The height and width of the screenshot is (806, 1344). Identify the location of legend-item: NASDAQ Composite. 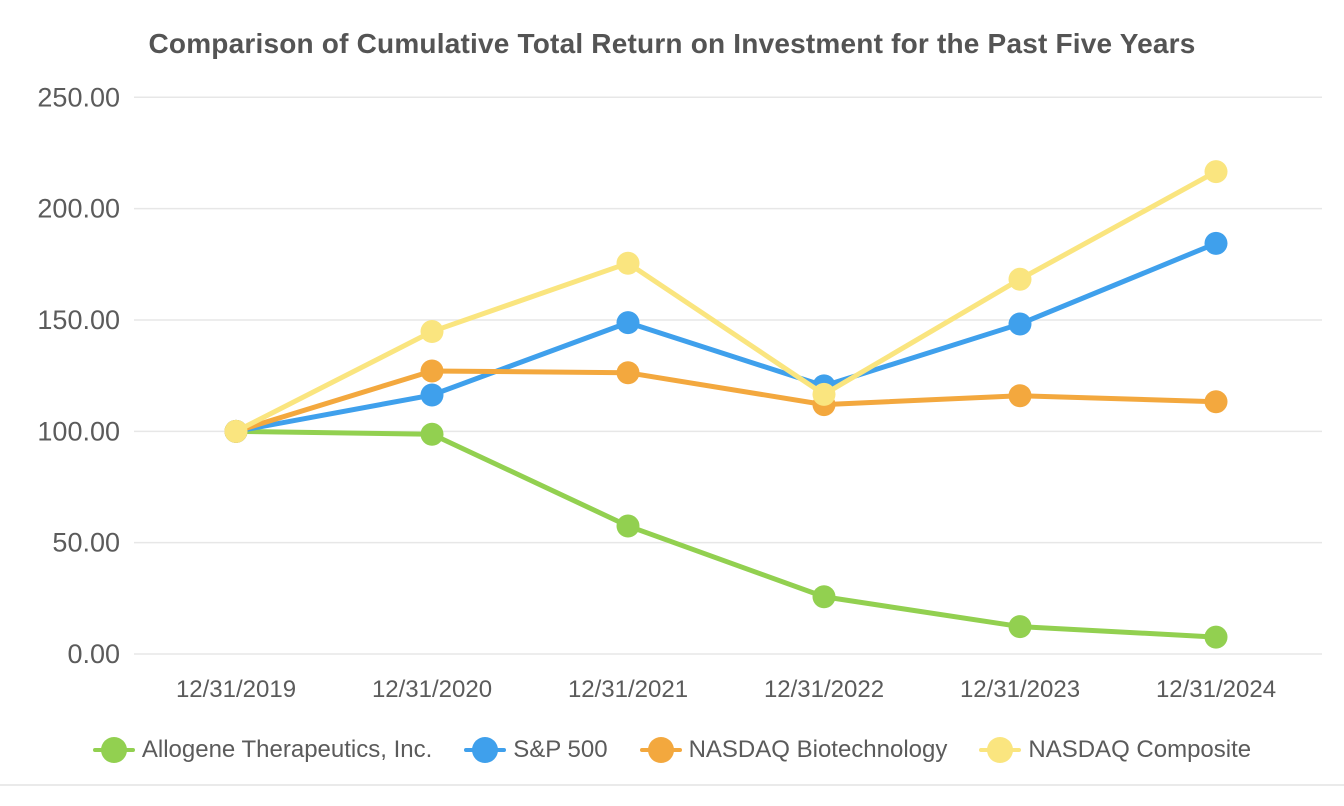
(1115, 750).